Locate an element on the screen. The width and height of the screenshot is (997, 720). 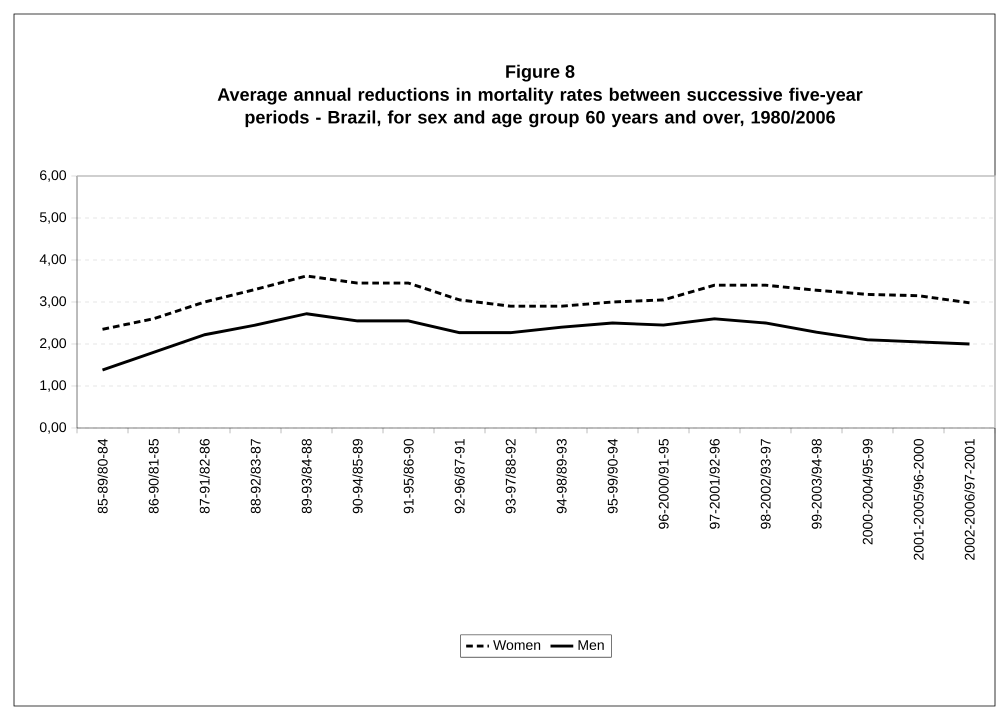
chart-title: Figure 8 is located at coordinates (540, 73).